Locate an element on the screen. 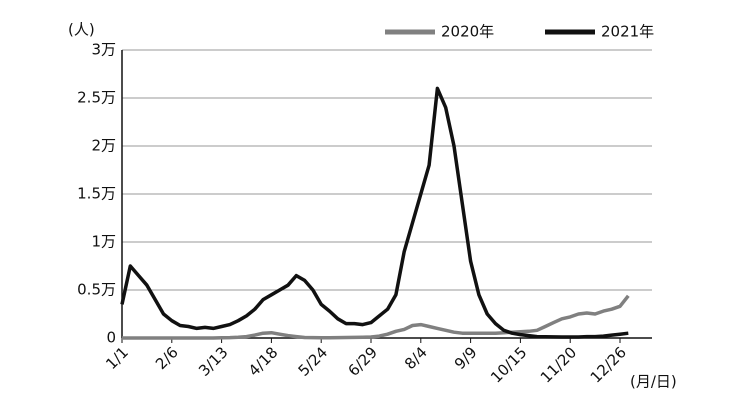 This screenshot has width=744, height=418. x-tick-label: 6/29 is located at coordinates (362, 361).